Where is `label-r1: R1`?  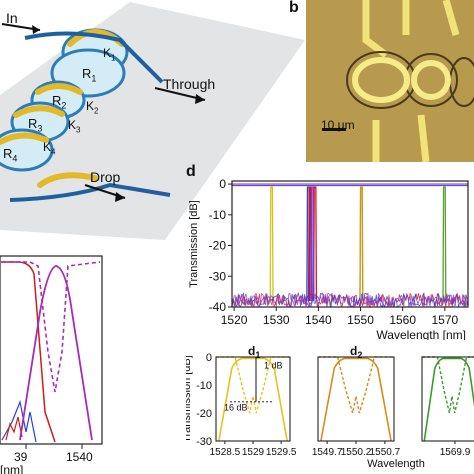
label-r1: R1 is located at coordinates (89, 75).